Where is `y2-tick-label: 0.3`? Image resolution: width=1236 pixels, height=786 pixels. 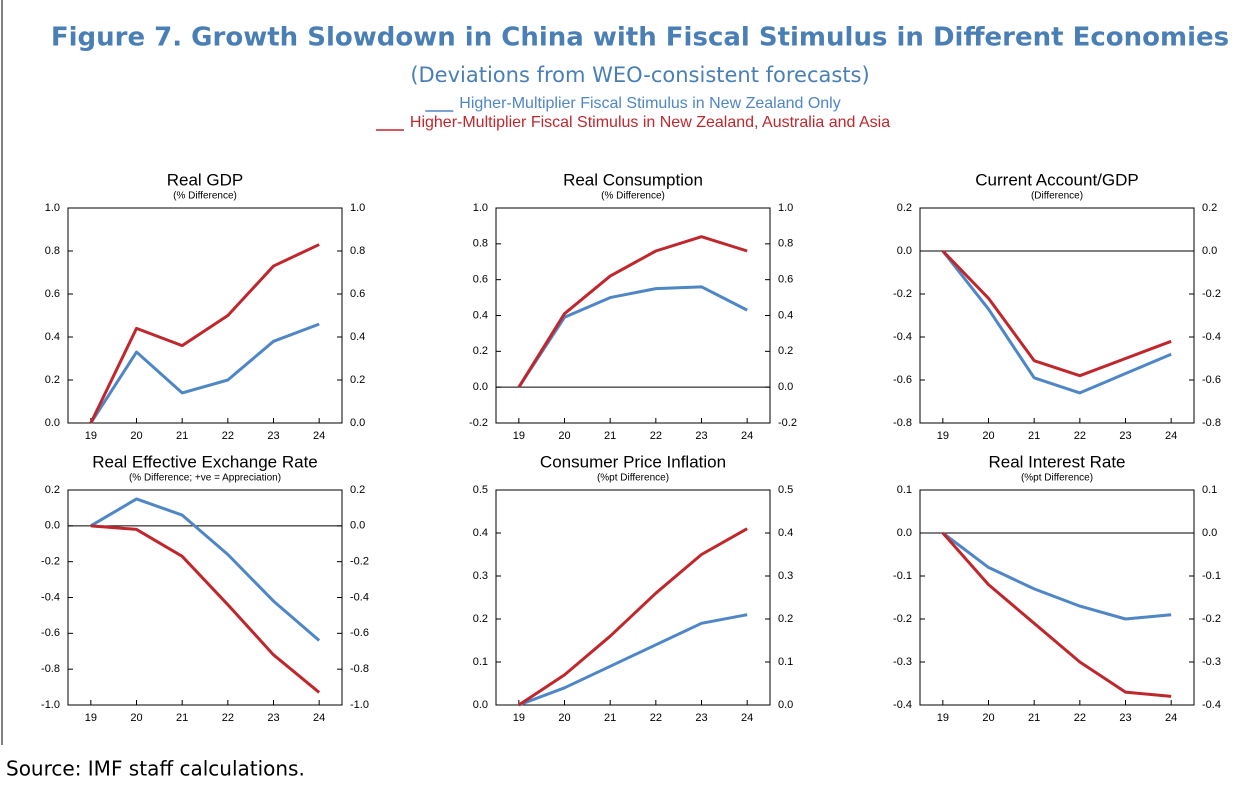 y2-tick-label: 0.3 is located at coordinates (785, 576).